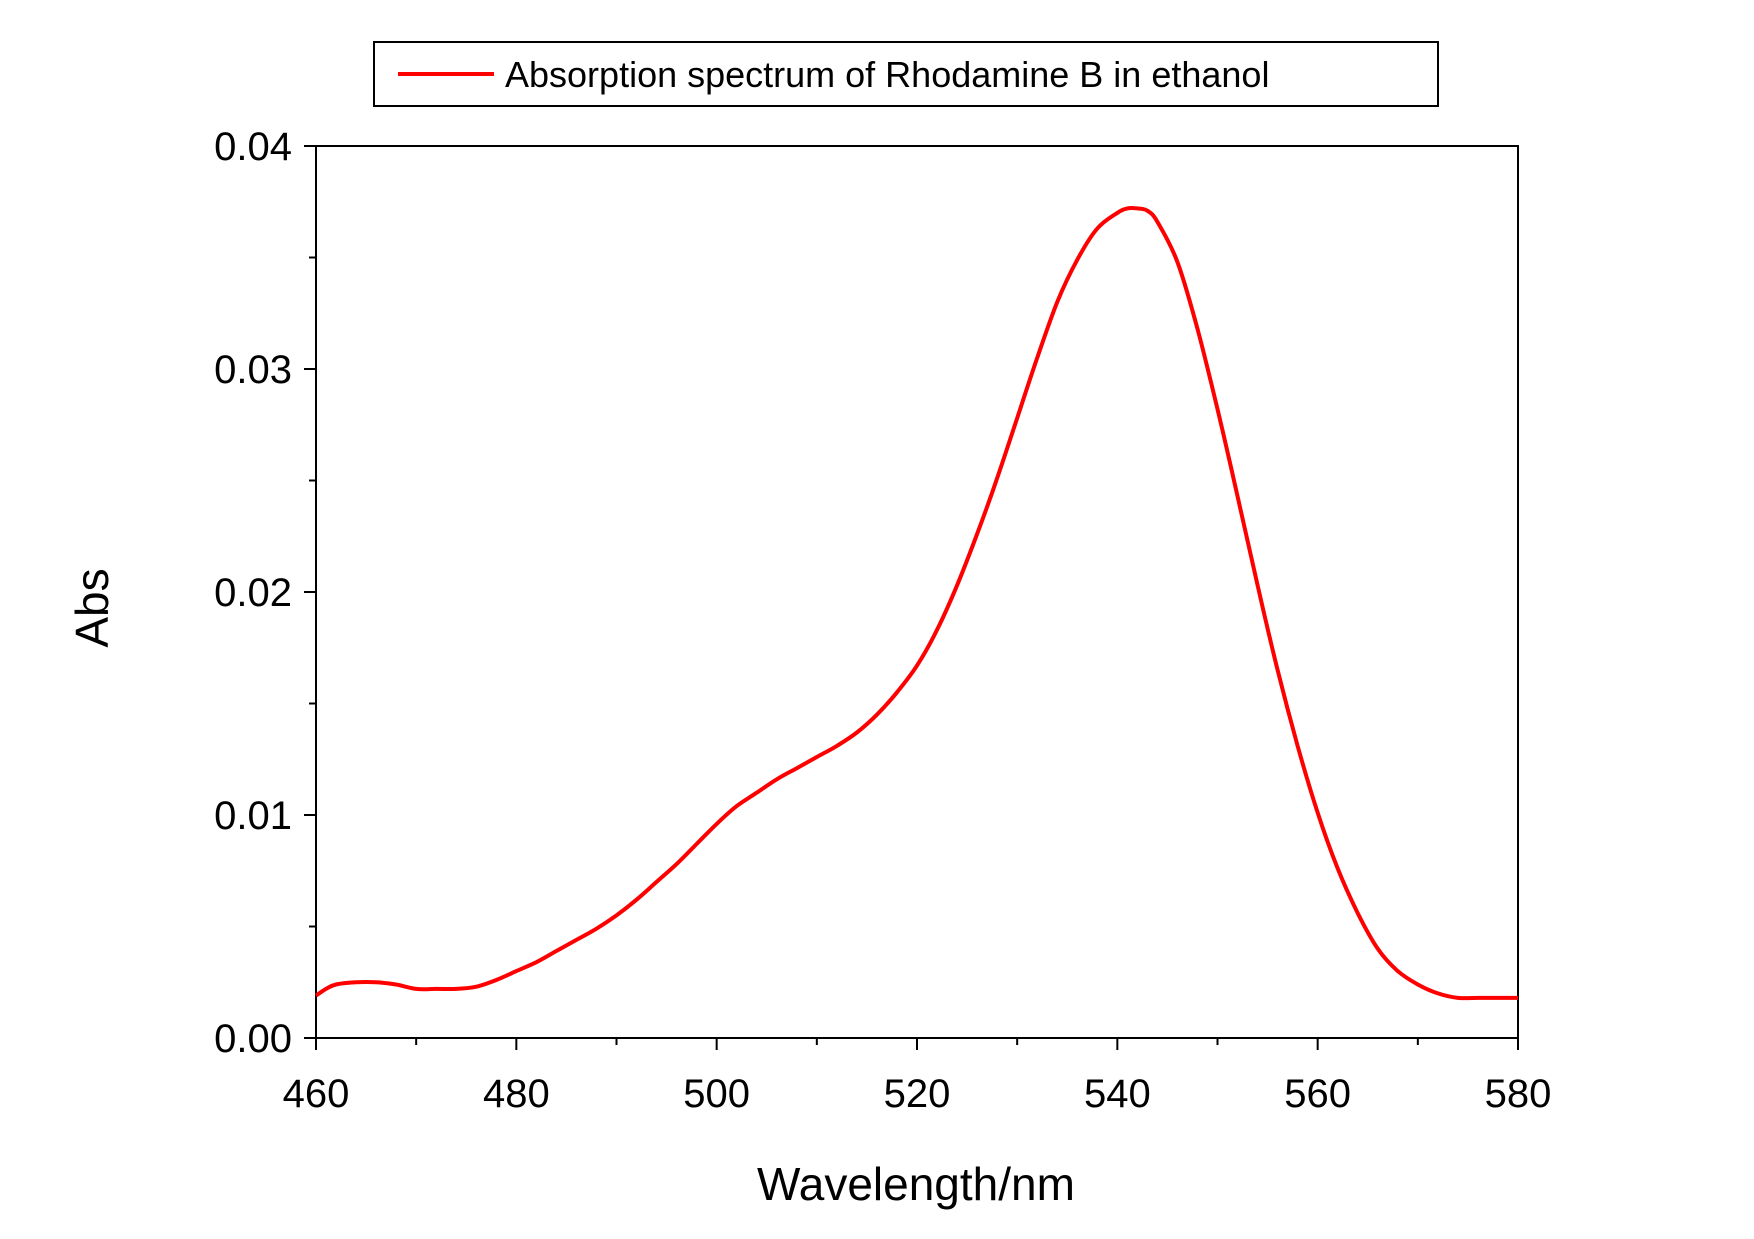 This screenshot has width=1754, height=1239. I want to click on x-tick-label: 540, so click(1117, 1094).